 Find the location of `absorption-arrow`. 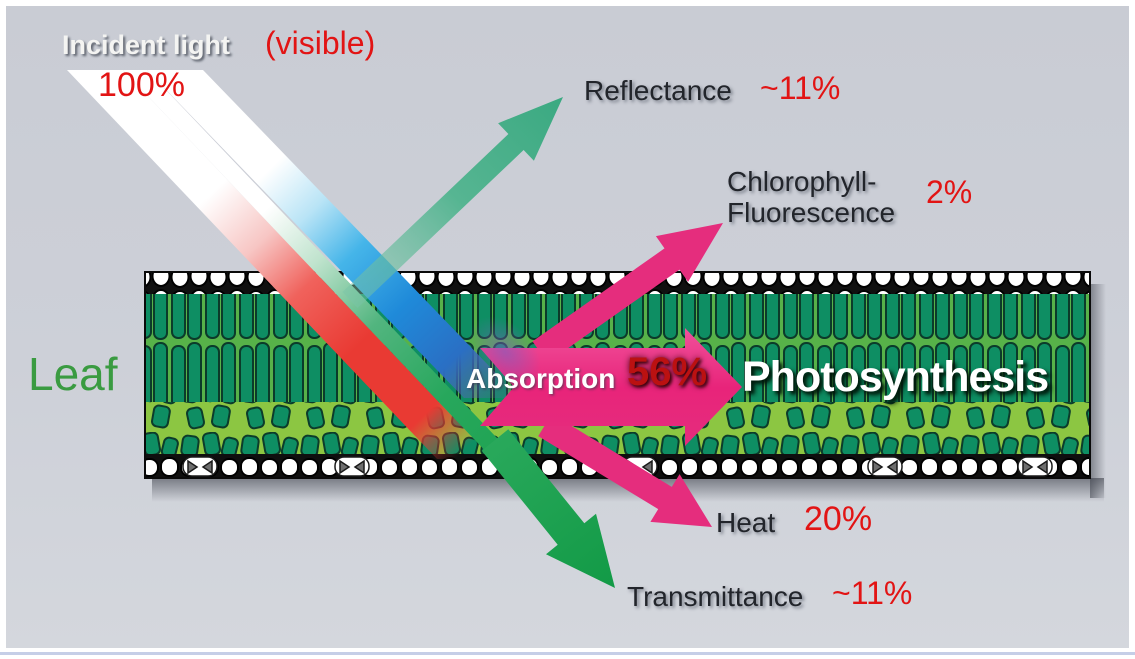

absorption-arrow is located at coordinates (611, 387).